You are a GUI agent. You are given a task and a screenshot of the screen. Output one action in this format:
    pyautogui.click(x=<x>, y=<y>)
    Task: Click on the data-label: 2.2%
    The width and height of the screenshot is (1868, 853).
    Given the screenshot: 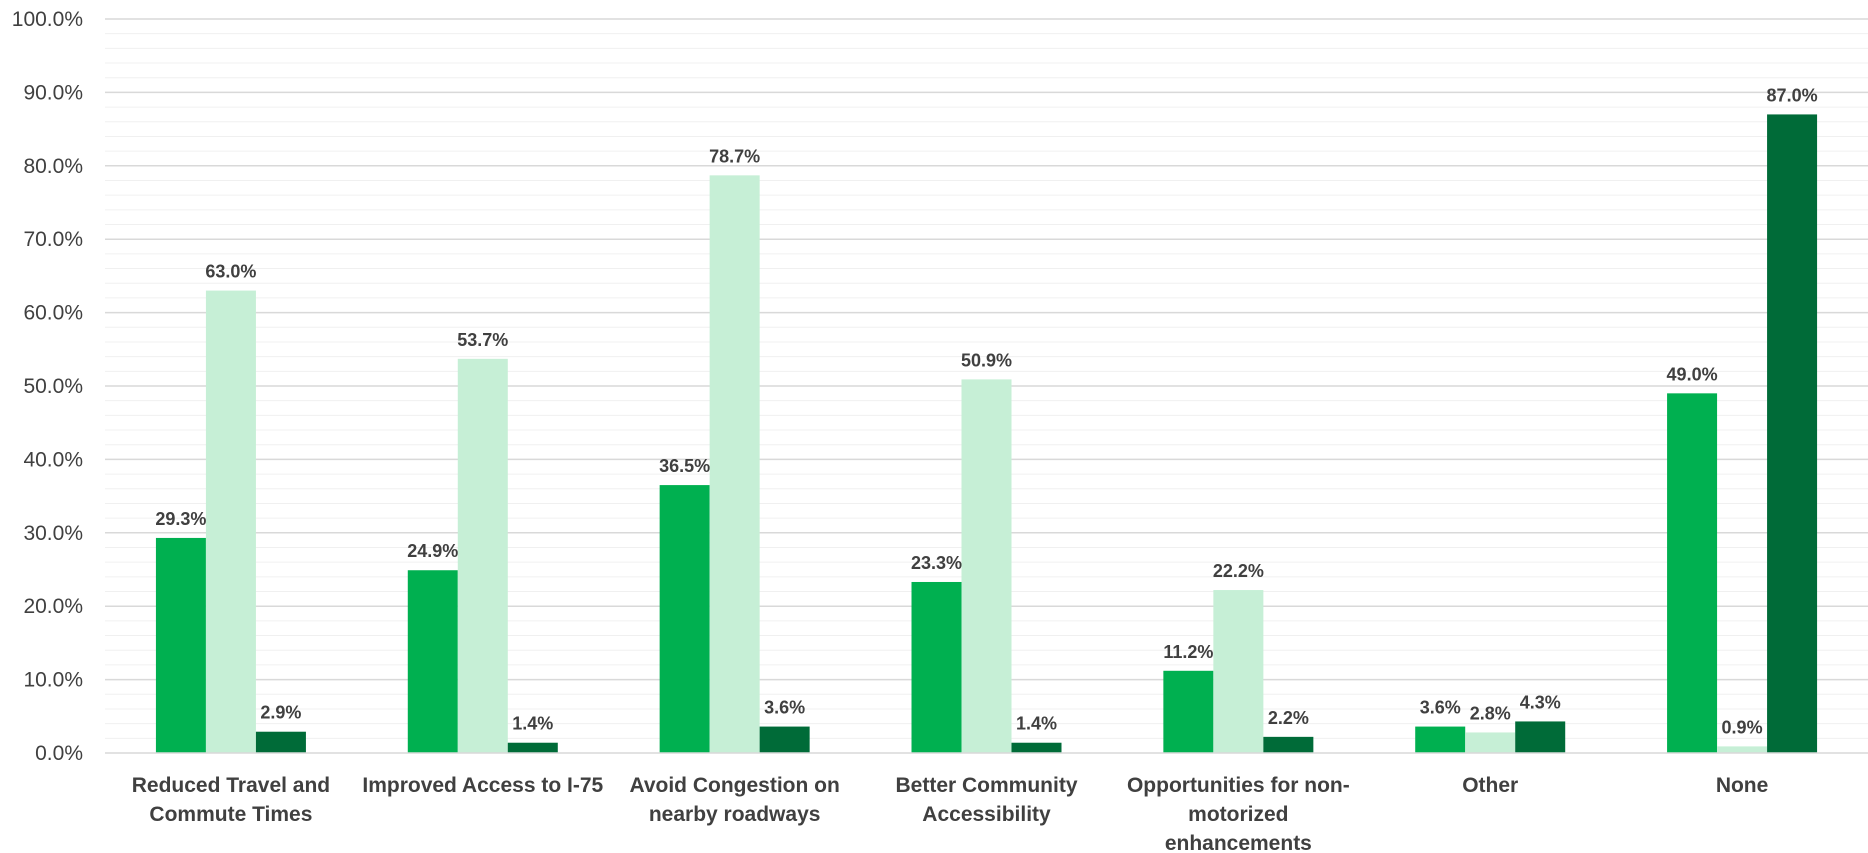 What is the action you would take?
    pyautogui.click(x=1288, y=718)
    